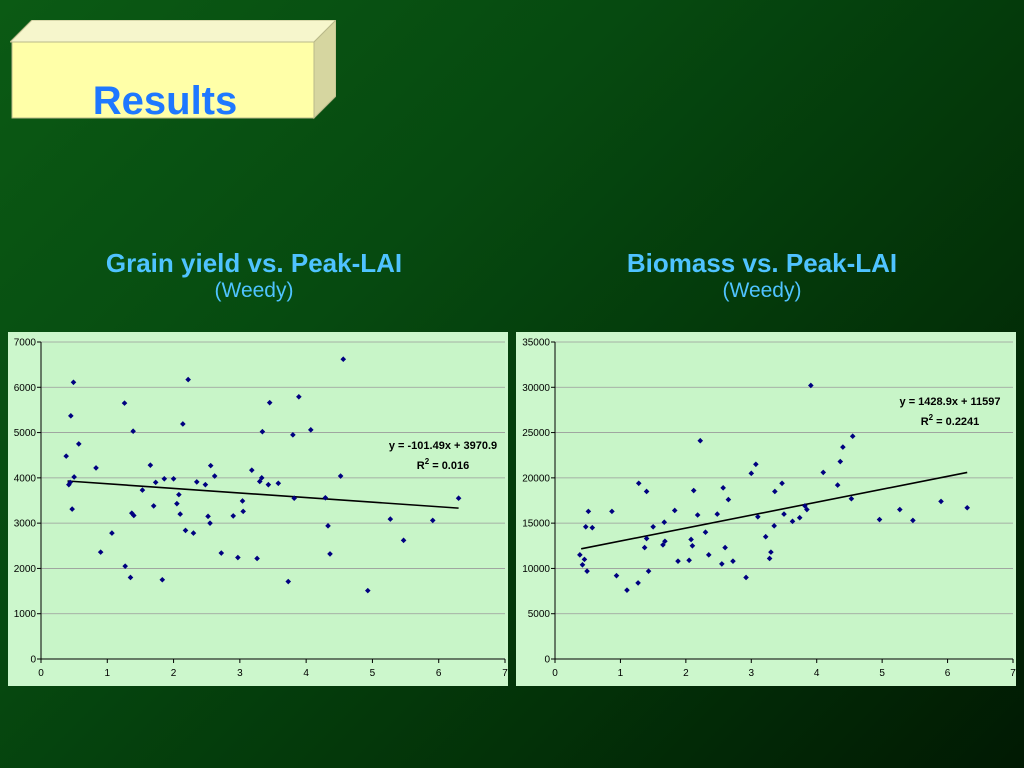  What do you see at coordinates (25, 388) in the screenshot?
I see `y-tick-label: 6000` at bounding box center [25, 388].